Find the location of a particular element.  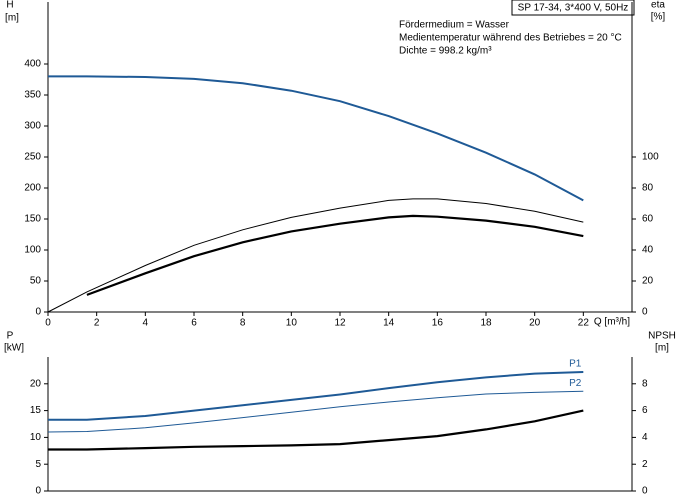

y2-tick-label: 20 is located at coordinates (648, 281).